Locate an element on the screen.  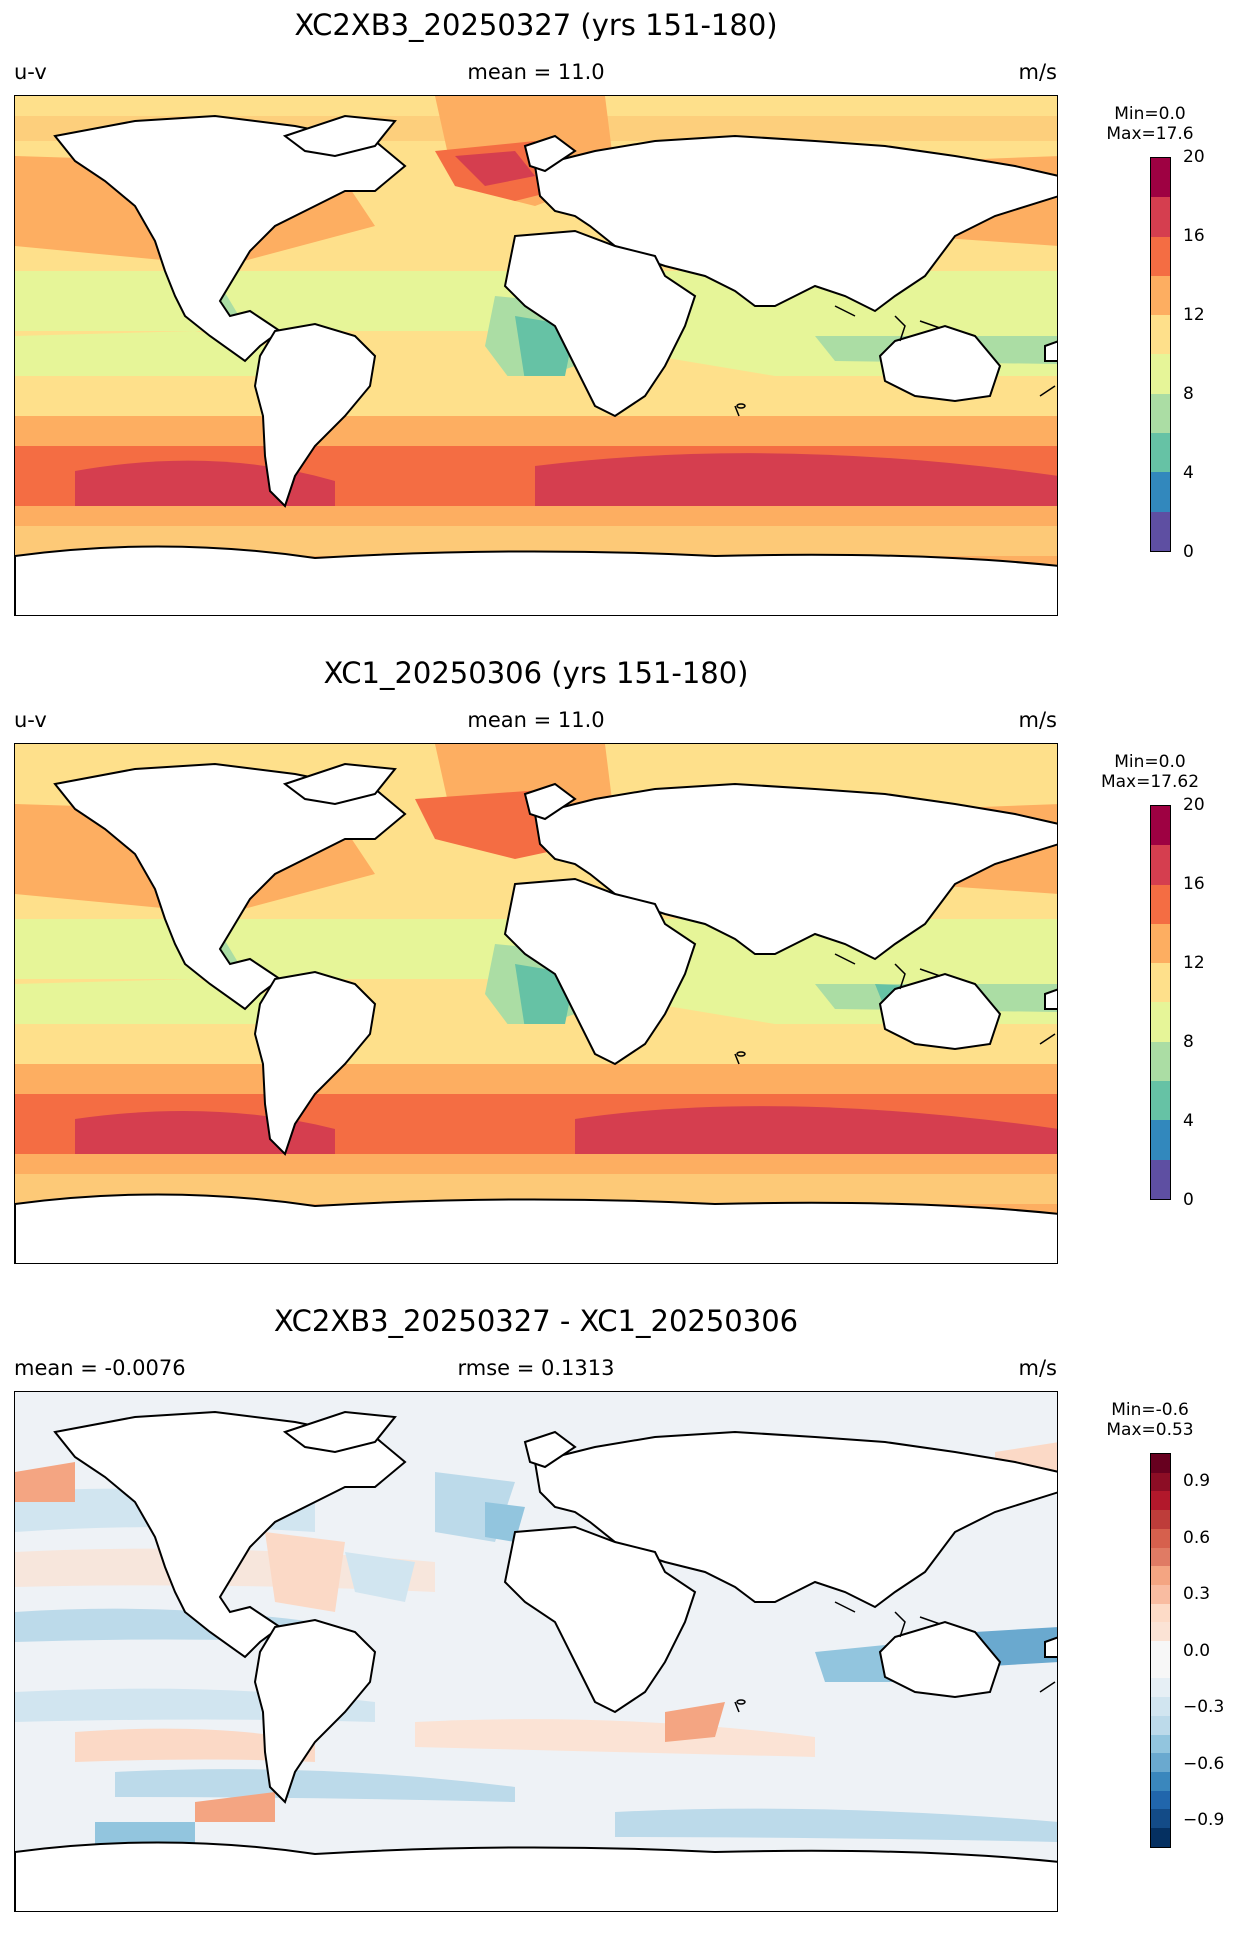
colorbar-max: Max=17.62 is located at coordinates (1150, 782).